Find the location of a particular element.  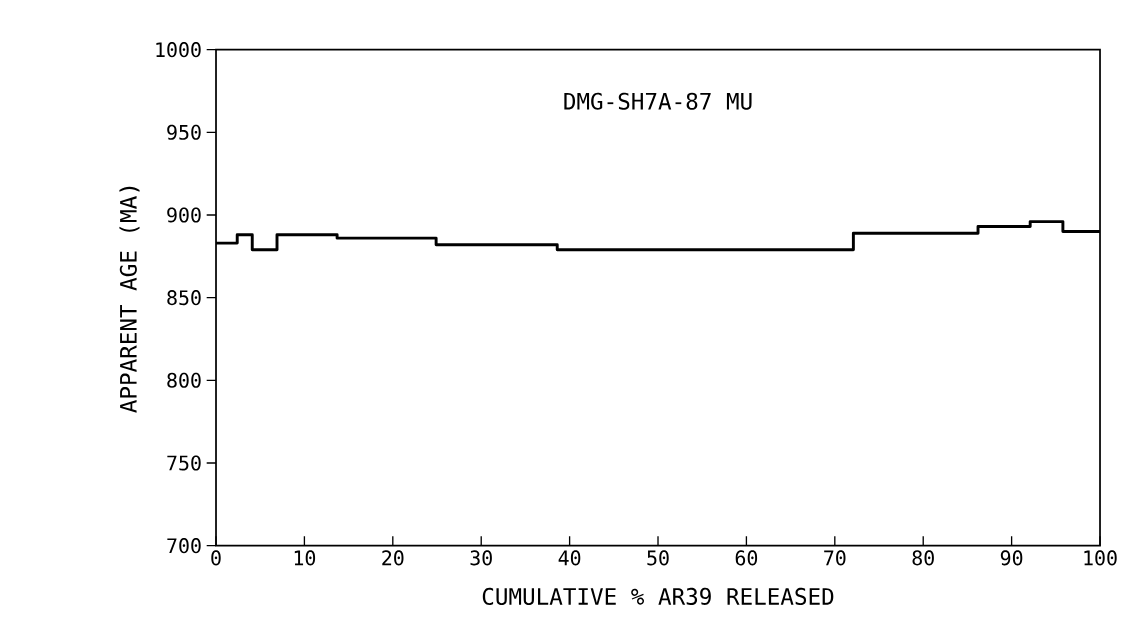

y-tick-label: 900 is located at coordinates (184, 215).